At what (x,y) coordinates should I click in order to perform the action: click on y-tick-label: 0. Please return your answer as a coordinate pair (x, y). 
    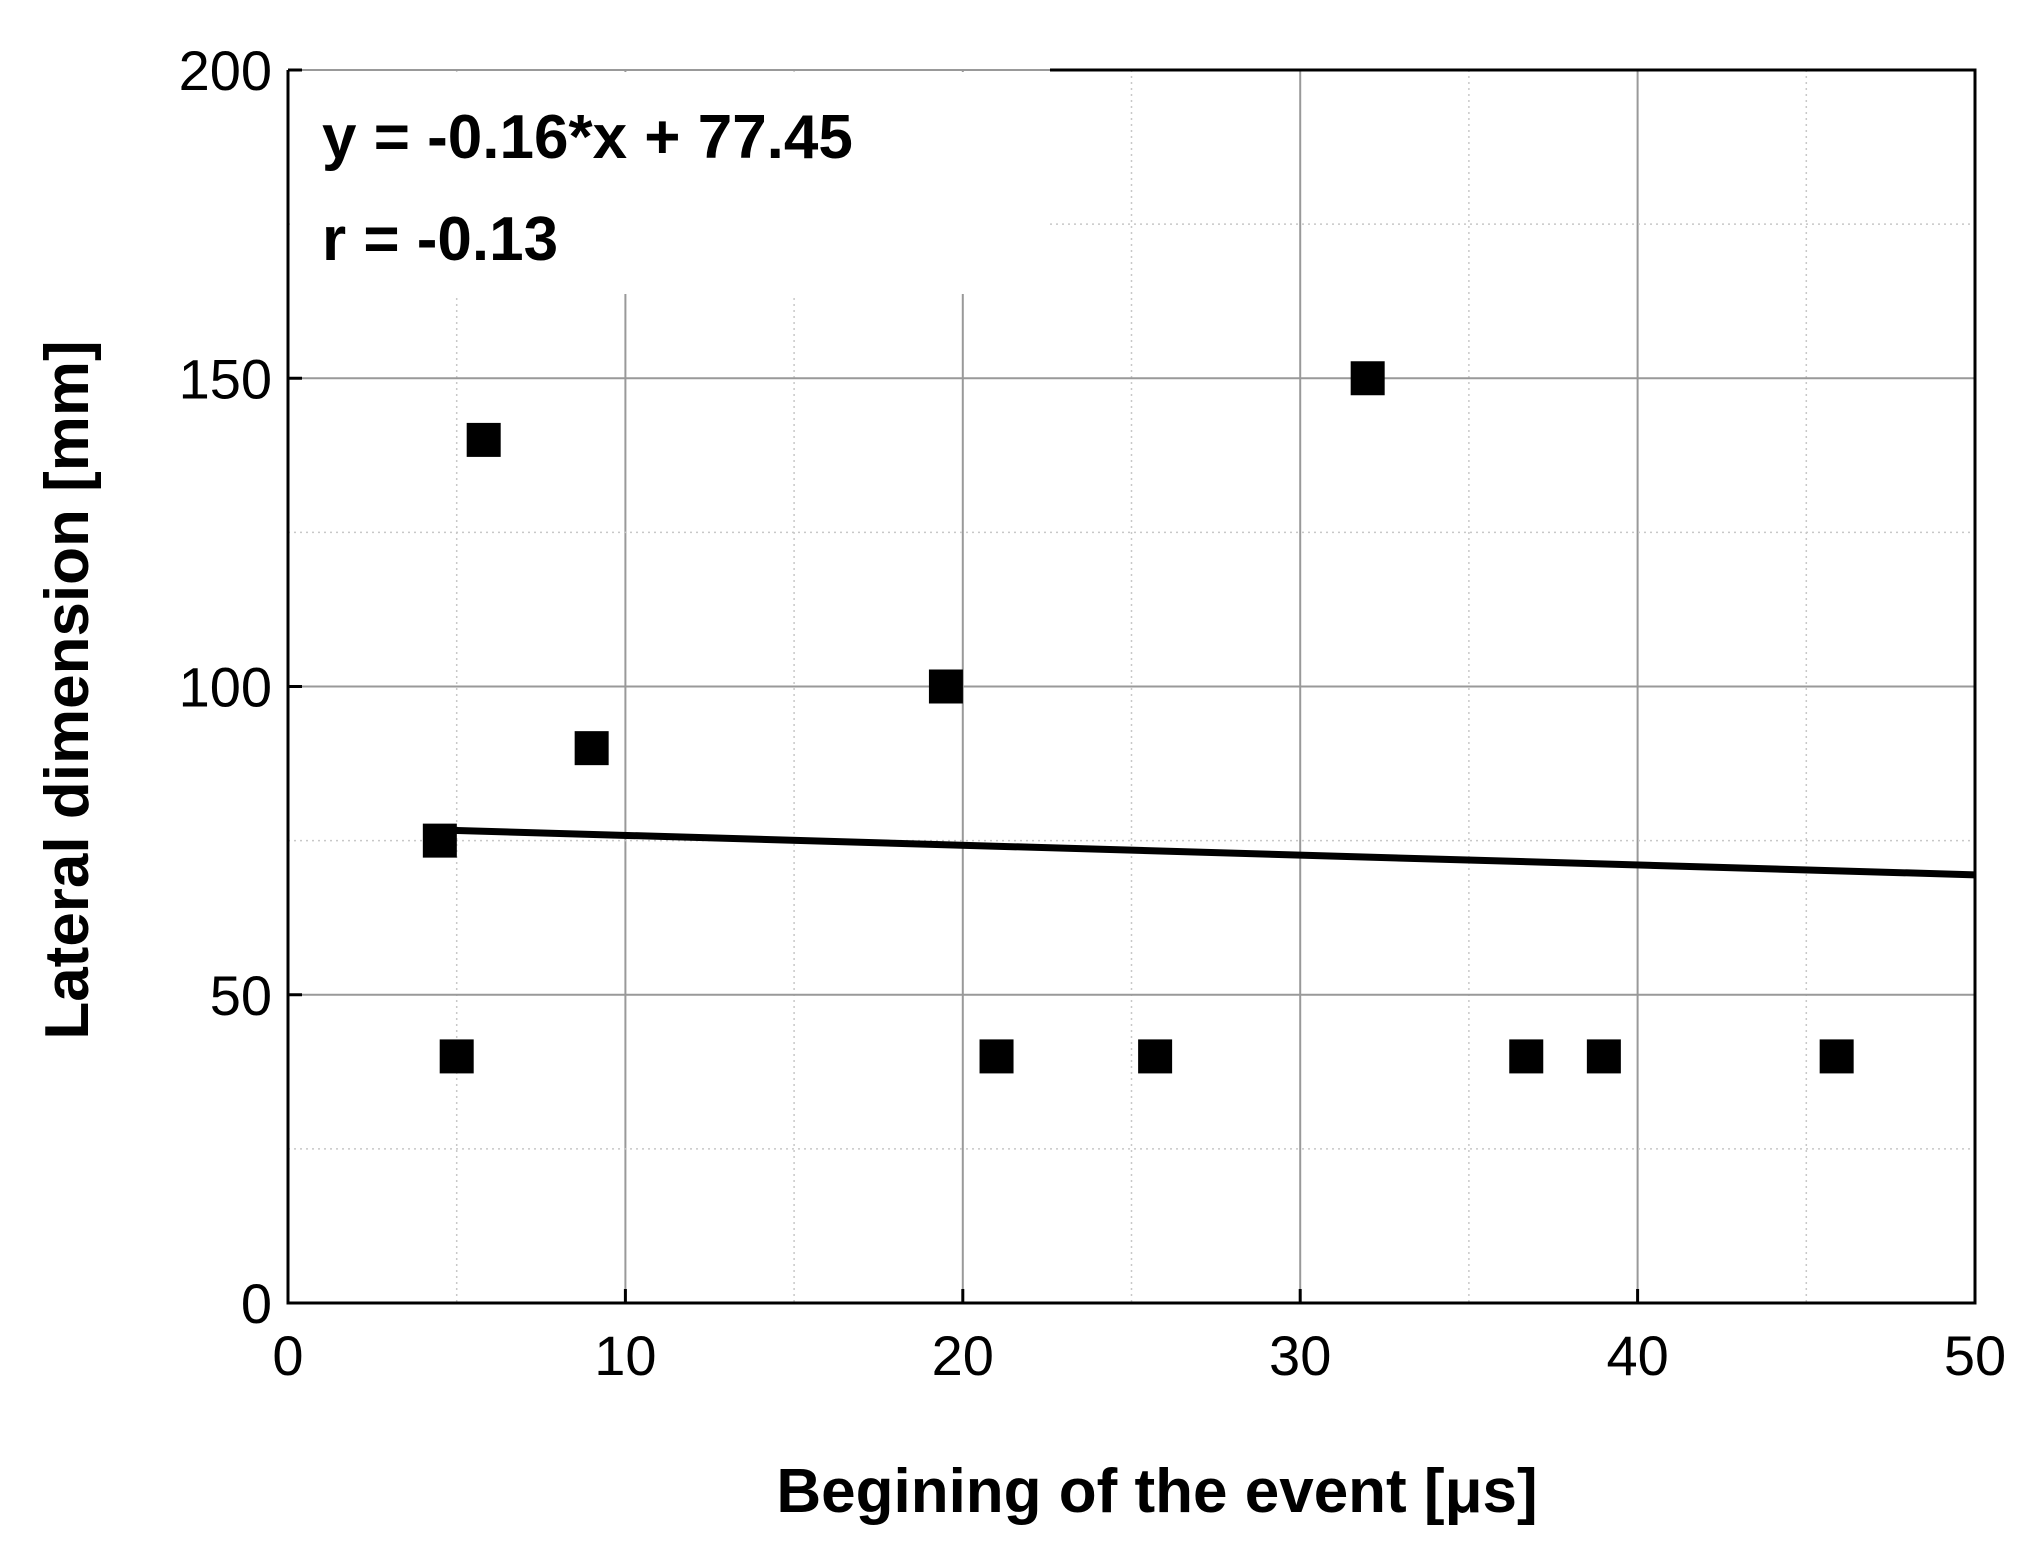
    Looking at the image, I should click on (256, 1303).